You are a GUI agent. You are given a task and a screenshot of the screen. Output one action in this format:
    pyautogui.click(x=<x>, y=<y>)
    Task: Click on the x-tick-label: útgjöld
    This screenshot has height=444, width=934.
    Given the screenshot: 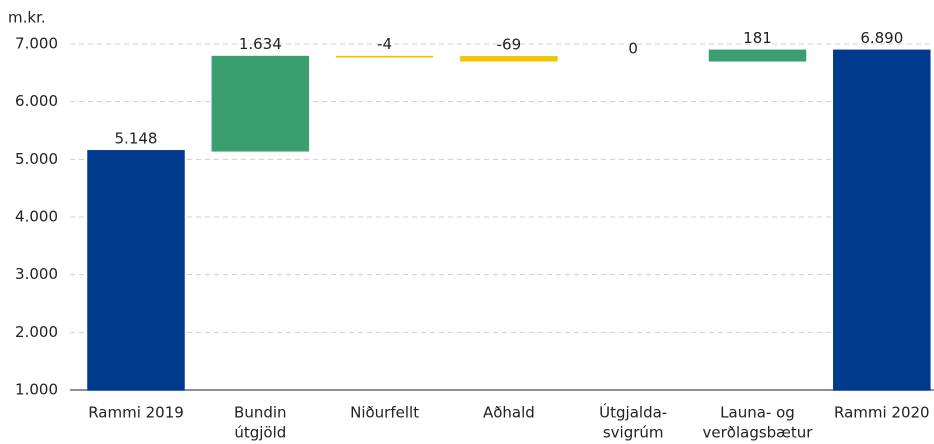 What is the action you would take?
    pyautogui.click(x=260, y=433)
    